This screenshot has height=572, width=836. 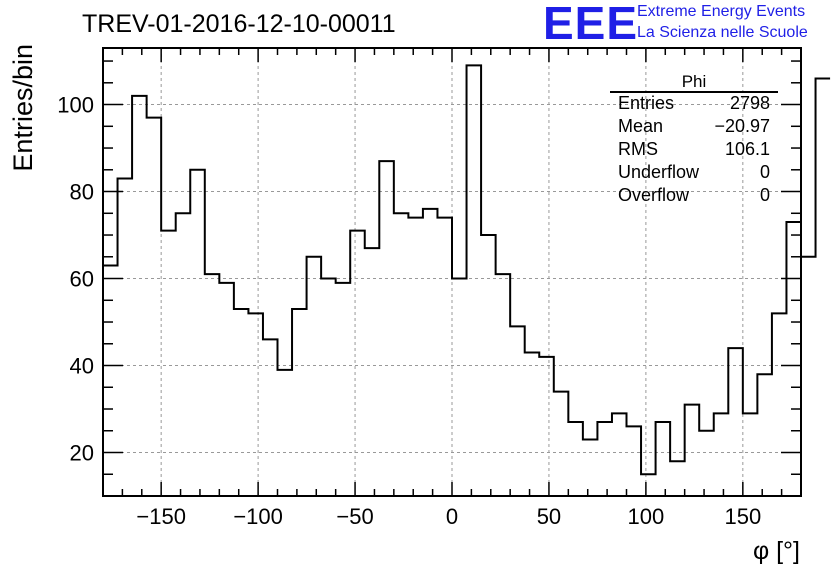 What do you see at coordinates (23, 108) in the screenshot?
I see `y-axis-label: Entries/bin` at bounding box center [23, 108].